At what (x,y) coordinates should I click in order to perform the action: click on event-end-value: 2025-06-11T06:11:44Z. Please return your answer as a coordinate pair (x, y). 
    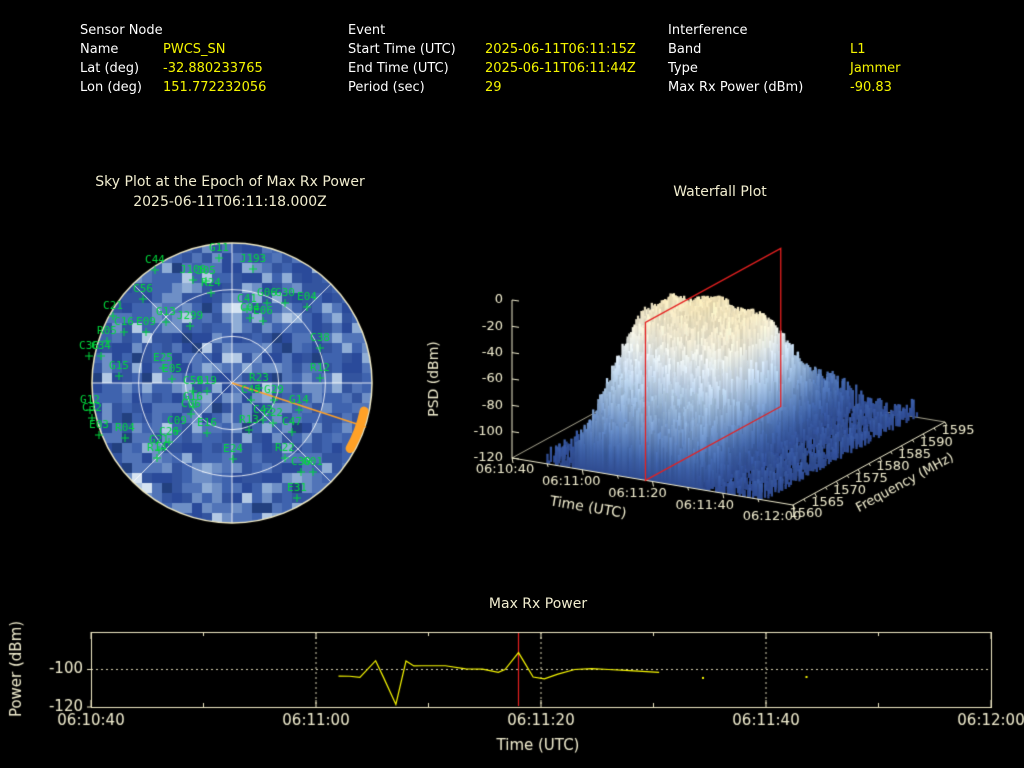
    Looking at the image, I should click on (560, 68).